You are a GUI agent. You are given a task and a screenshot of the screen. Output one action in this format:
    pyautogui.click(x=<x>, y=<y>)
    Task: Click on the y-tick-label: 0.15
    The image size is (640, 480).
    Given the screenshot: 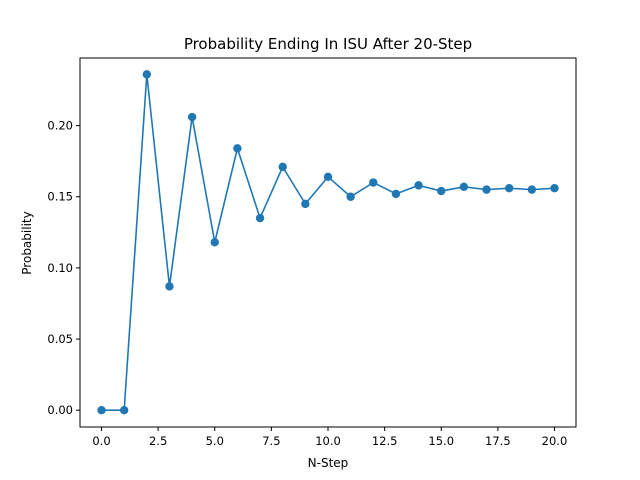 What is the action you would take?
    pyautogui.click(x=60, y=197)
    